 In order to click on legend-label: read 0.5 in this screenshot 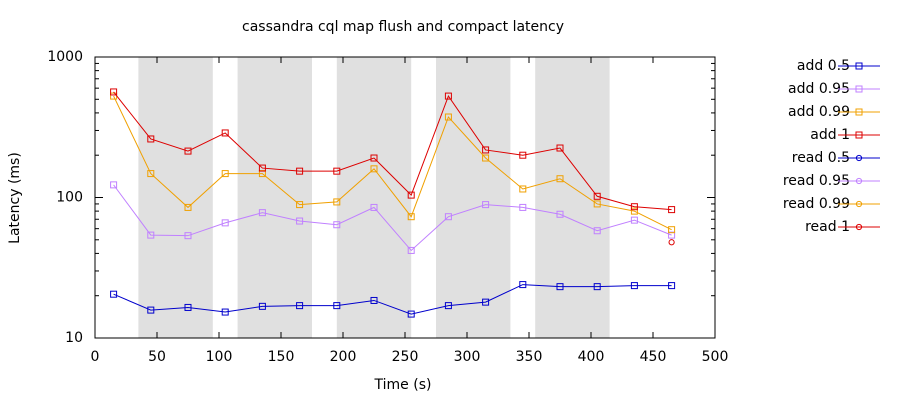, I will do `click(821, 158)`.